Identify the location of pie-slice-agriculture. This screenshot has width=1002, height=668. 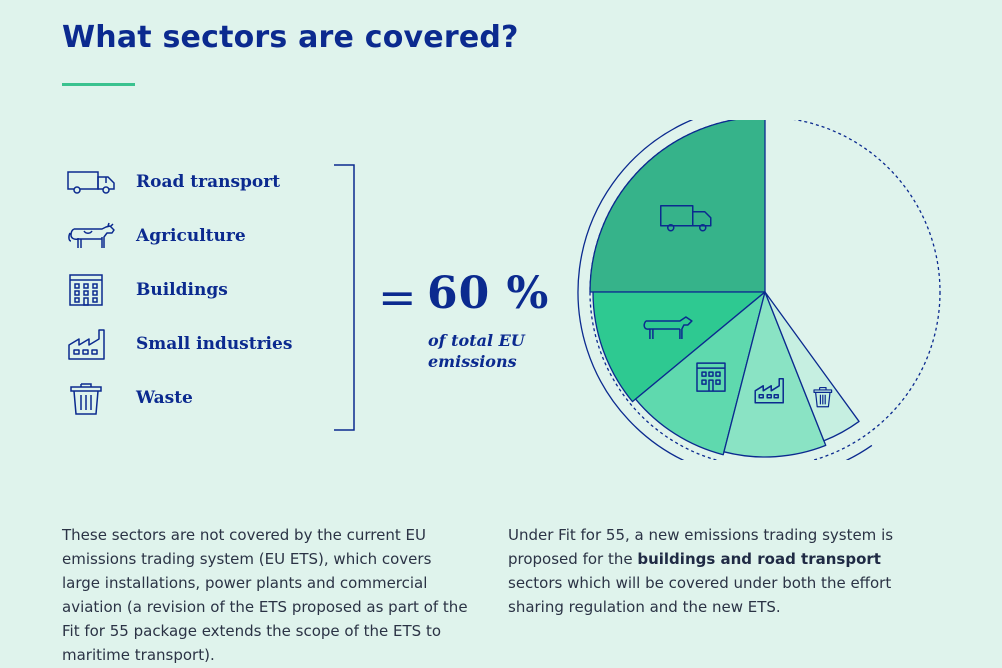
(679, 347).